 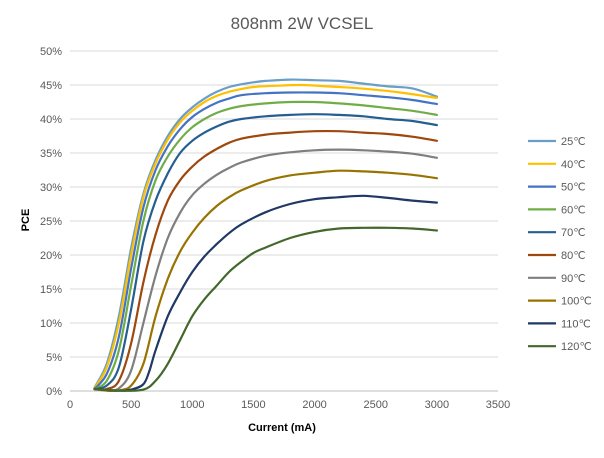 I want to click on x-tick-label: 3500, so click(x=498, y=405).